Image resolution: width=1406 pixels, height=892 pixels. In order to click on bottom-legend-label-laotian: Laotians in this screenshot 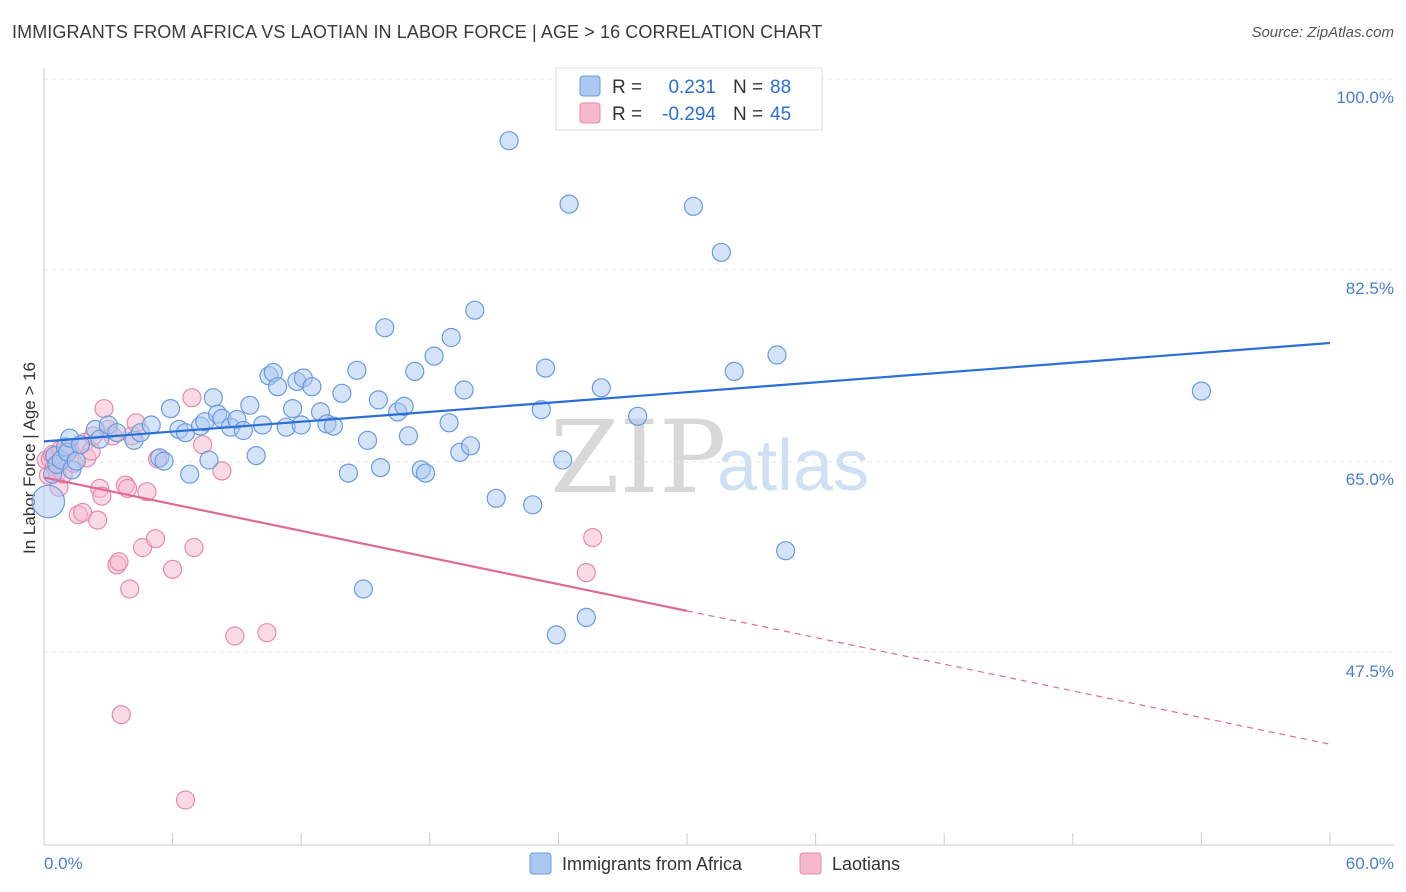, I will do `click(866, 864)`.